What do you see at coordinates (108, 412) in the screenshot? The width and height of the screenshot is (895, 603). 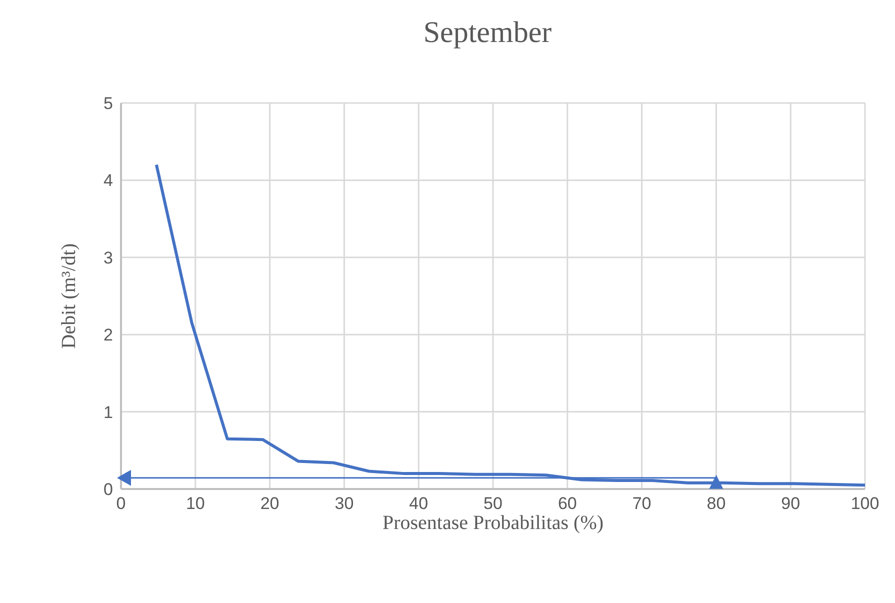 I see `y-tick-label: 1` at bounding box center [108, 412].